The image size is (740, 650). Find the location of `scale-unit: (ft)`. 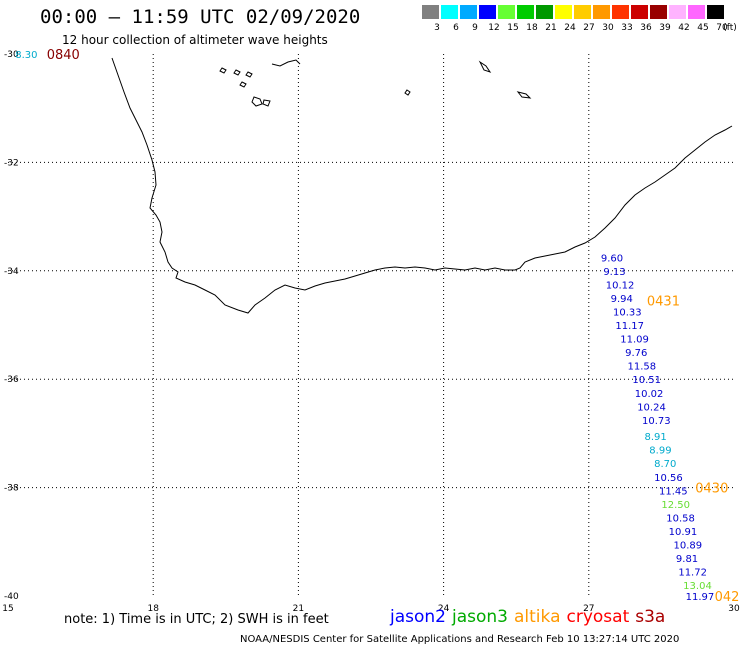

scale-unit: (ft) is located at coordinates (730, 28).